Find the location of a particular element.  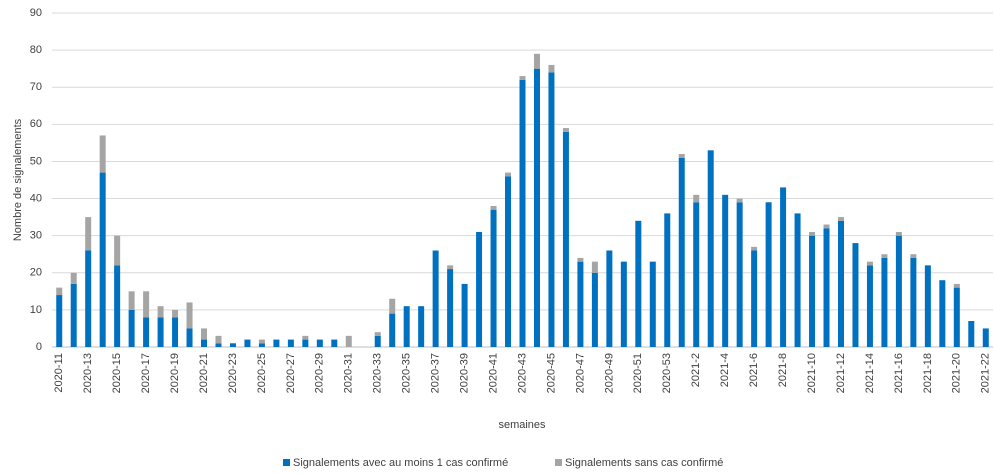

x-tick-label: 2020-45 is located at coordinates (551, 373).